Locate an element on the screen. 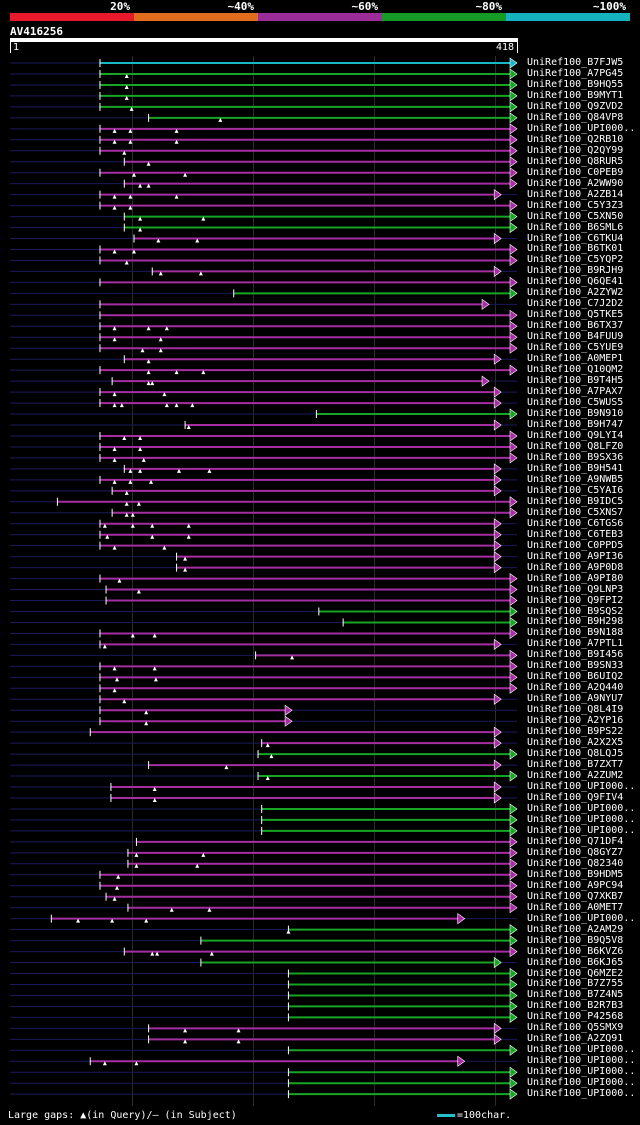 The image size is (640, 1125). hit-label: UniRef100_Q2RB10 is located at coordinates (575, 139).